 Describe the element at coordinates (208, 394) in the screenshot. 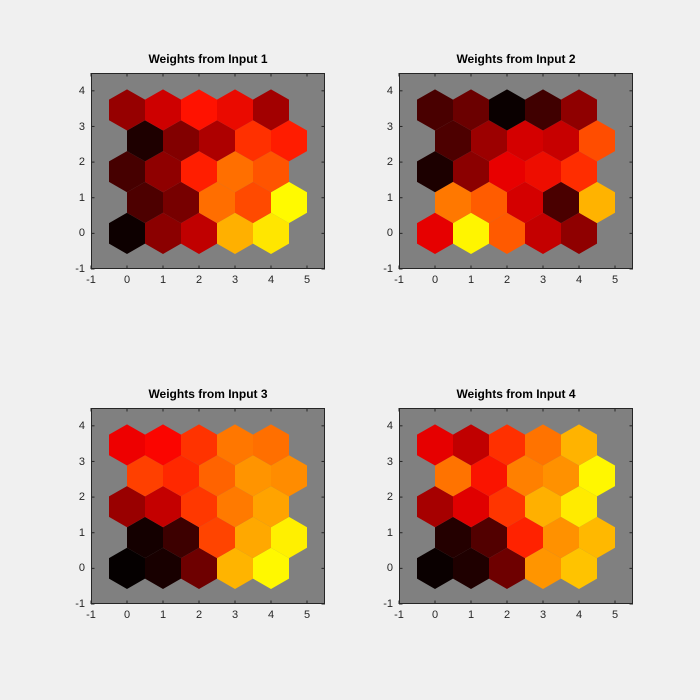

I see `plot-title-3: Weights from Input 3` at that location.